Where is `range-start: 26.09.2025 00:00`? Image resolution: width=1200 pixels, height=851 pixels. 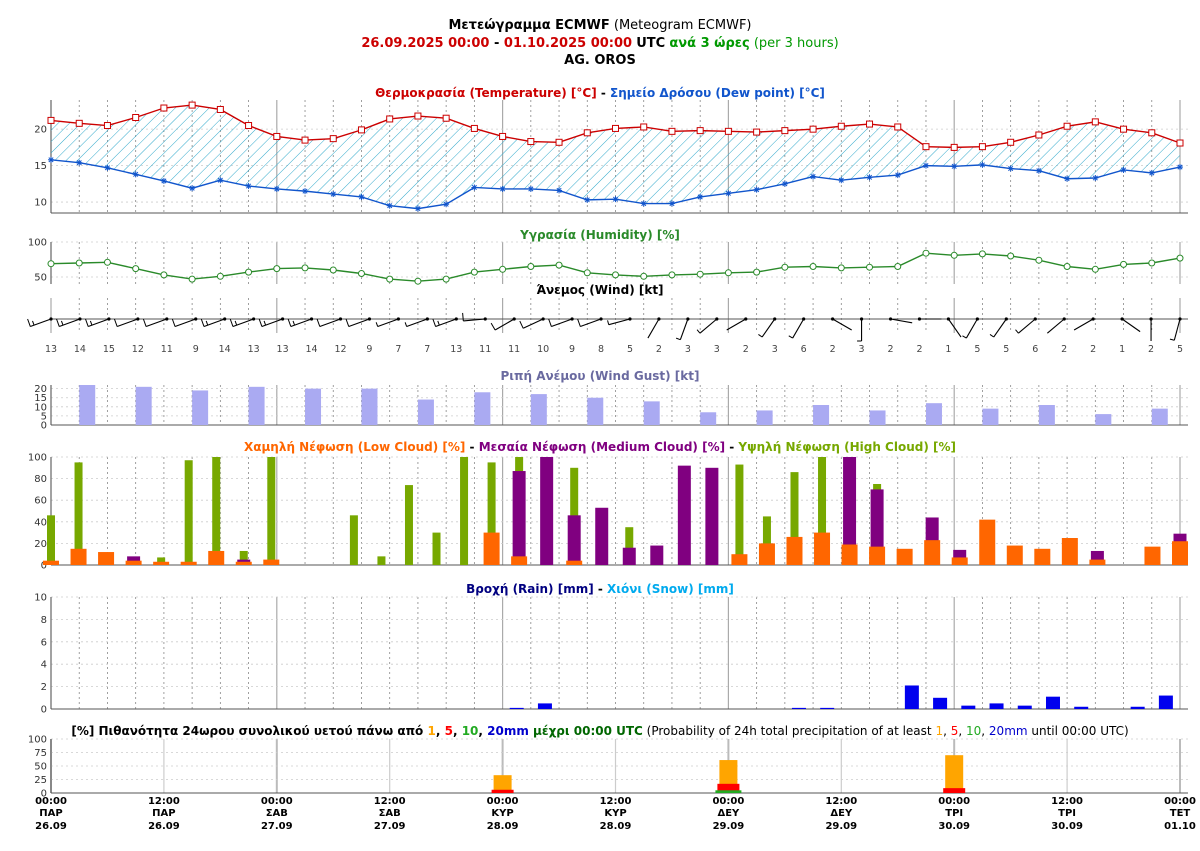 range-start: 26.09.2025 00:00 is located at coordinates (425, 43).